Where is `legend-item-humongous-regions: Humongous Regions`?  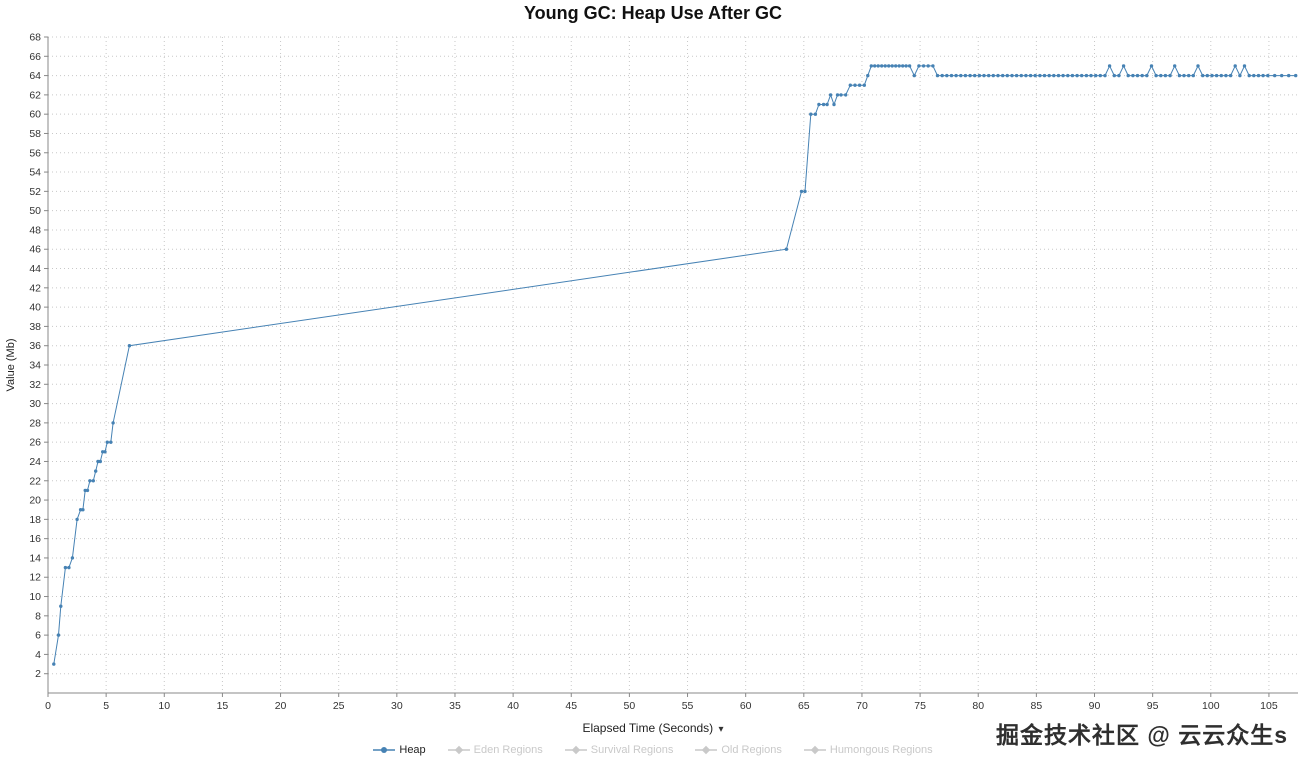 legend-item-humongous-regions: Humongous Regions is located at coordinates (868, 750).